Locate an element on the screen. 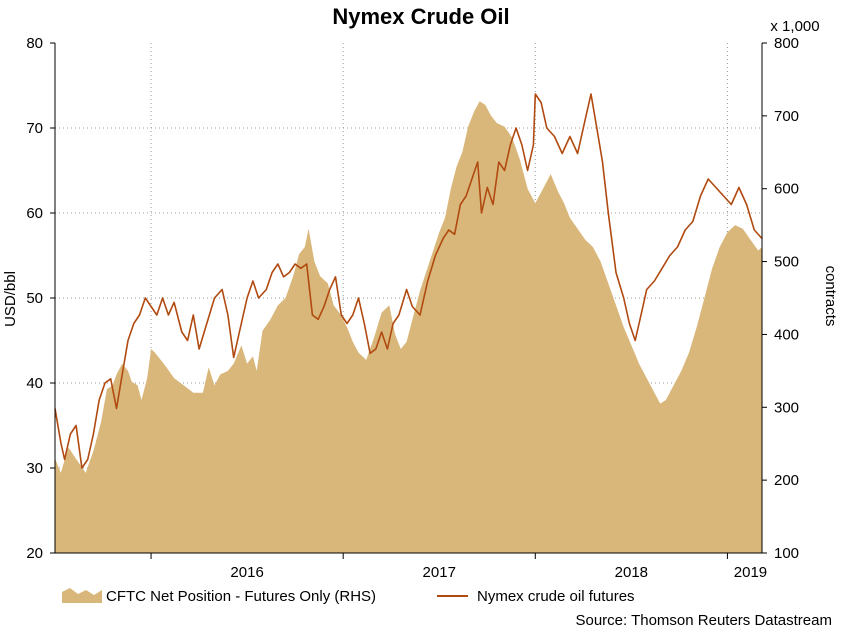 The width and height of the screenshot is (842, 630). right-axis-label: contracts is located at coordinates (830, 296).